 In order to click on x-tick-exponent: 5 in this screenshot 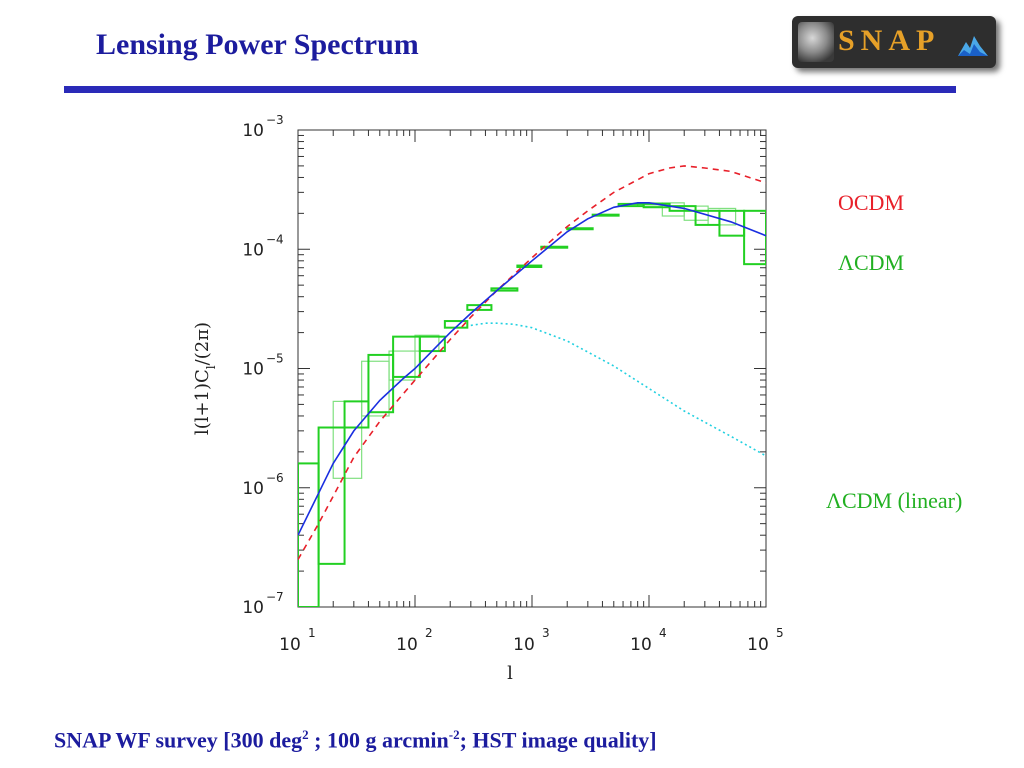, I will do `click(780, 633)`.